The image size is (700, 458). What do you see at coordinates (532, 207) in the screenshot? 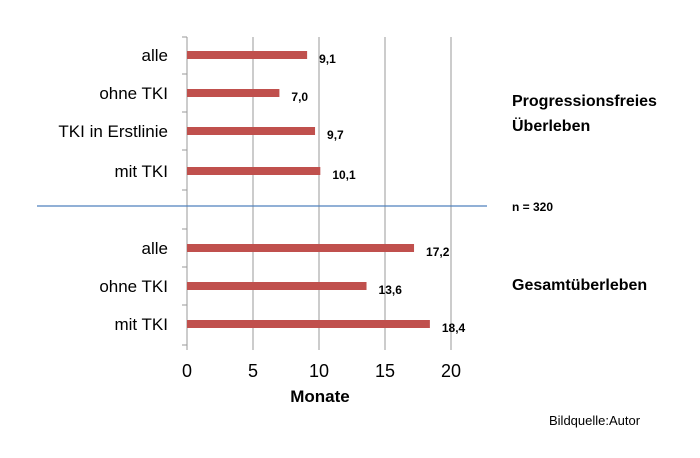
I see `sample-size-annotation: n = 320` at bounding box center [532, 207].